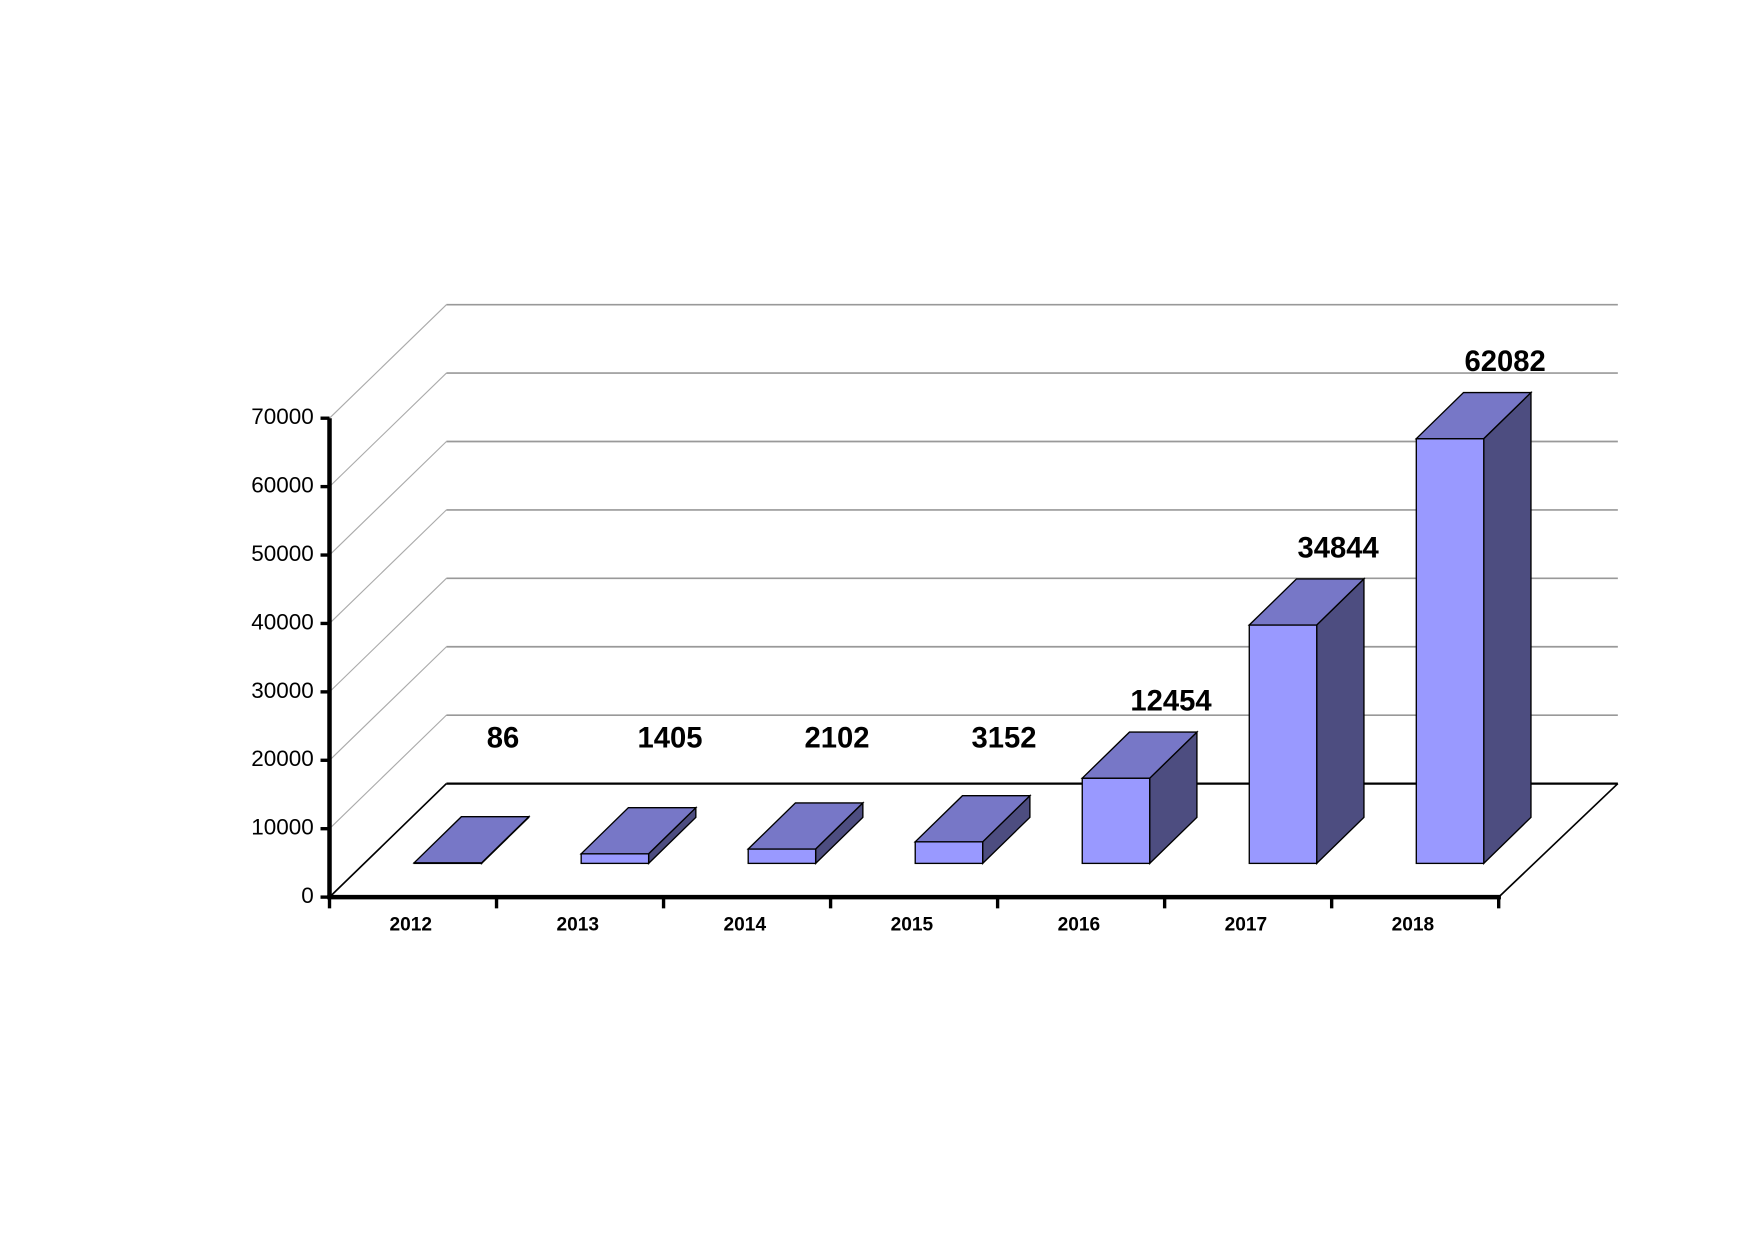 Image resolution: width=1754 pixels, height=1240 pixels. Describe the element at coordinates (578, 924) in the screenshot. I see `x-tick-label: 2013` at that location.